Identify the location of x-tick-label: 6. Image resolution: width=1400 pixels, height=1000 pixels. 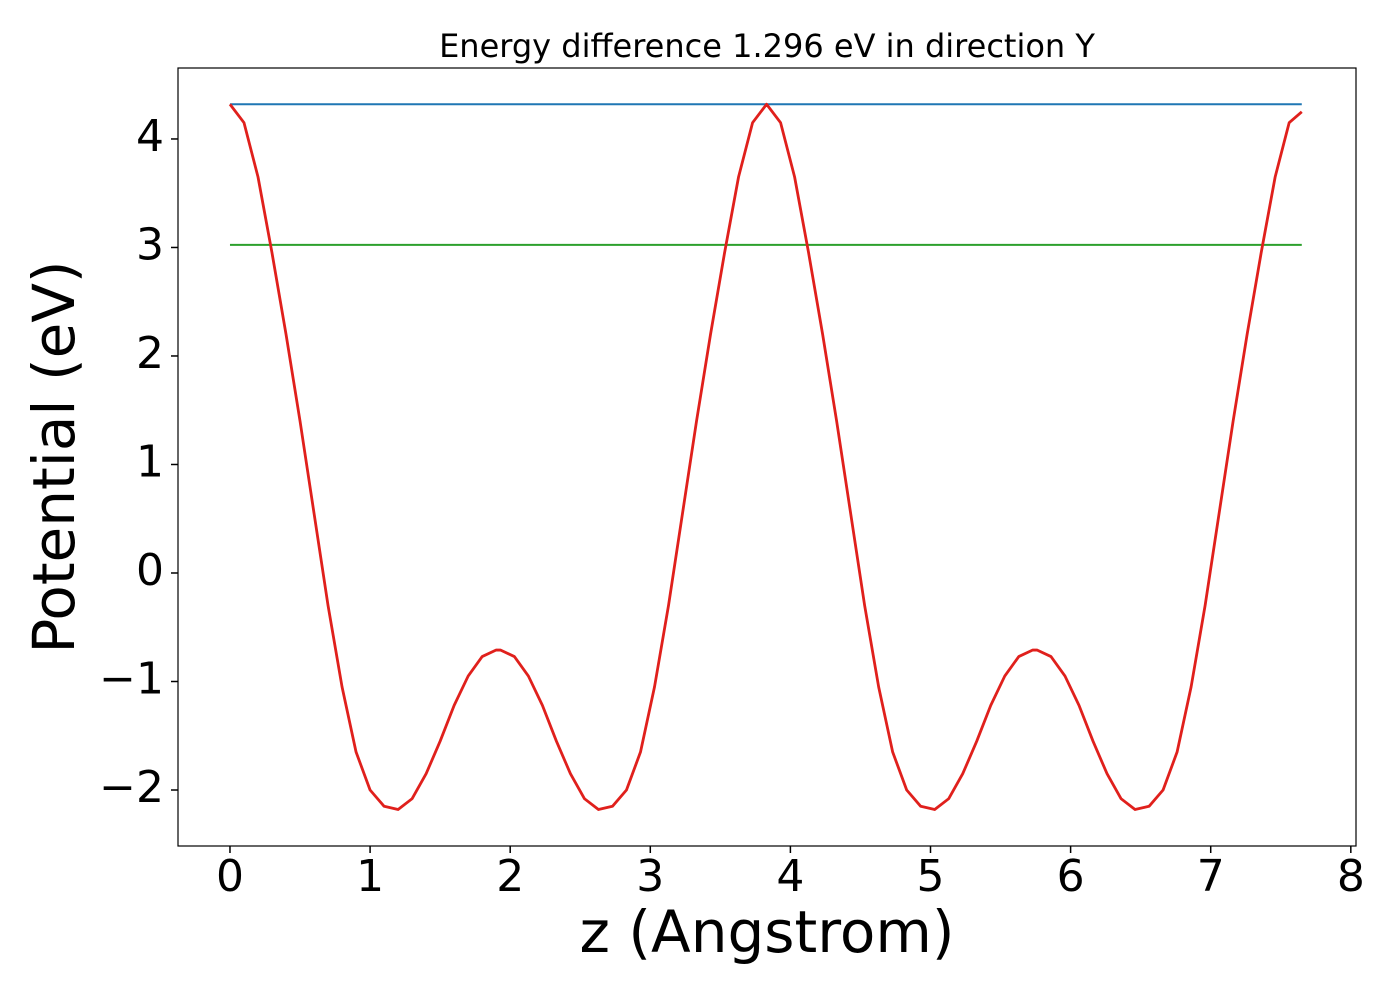
(1071, 876).